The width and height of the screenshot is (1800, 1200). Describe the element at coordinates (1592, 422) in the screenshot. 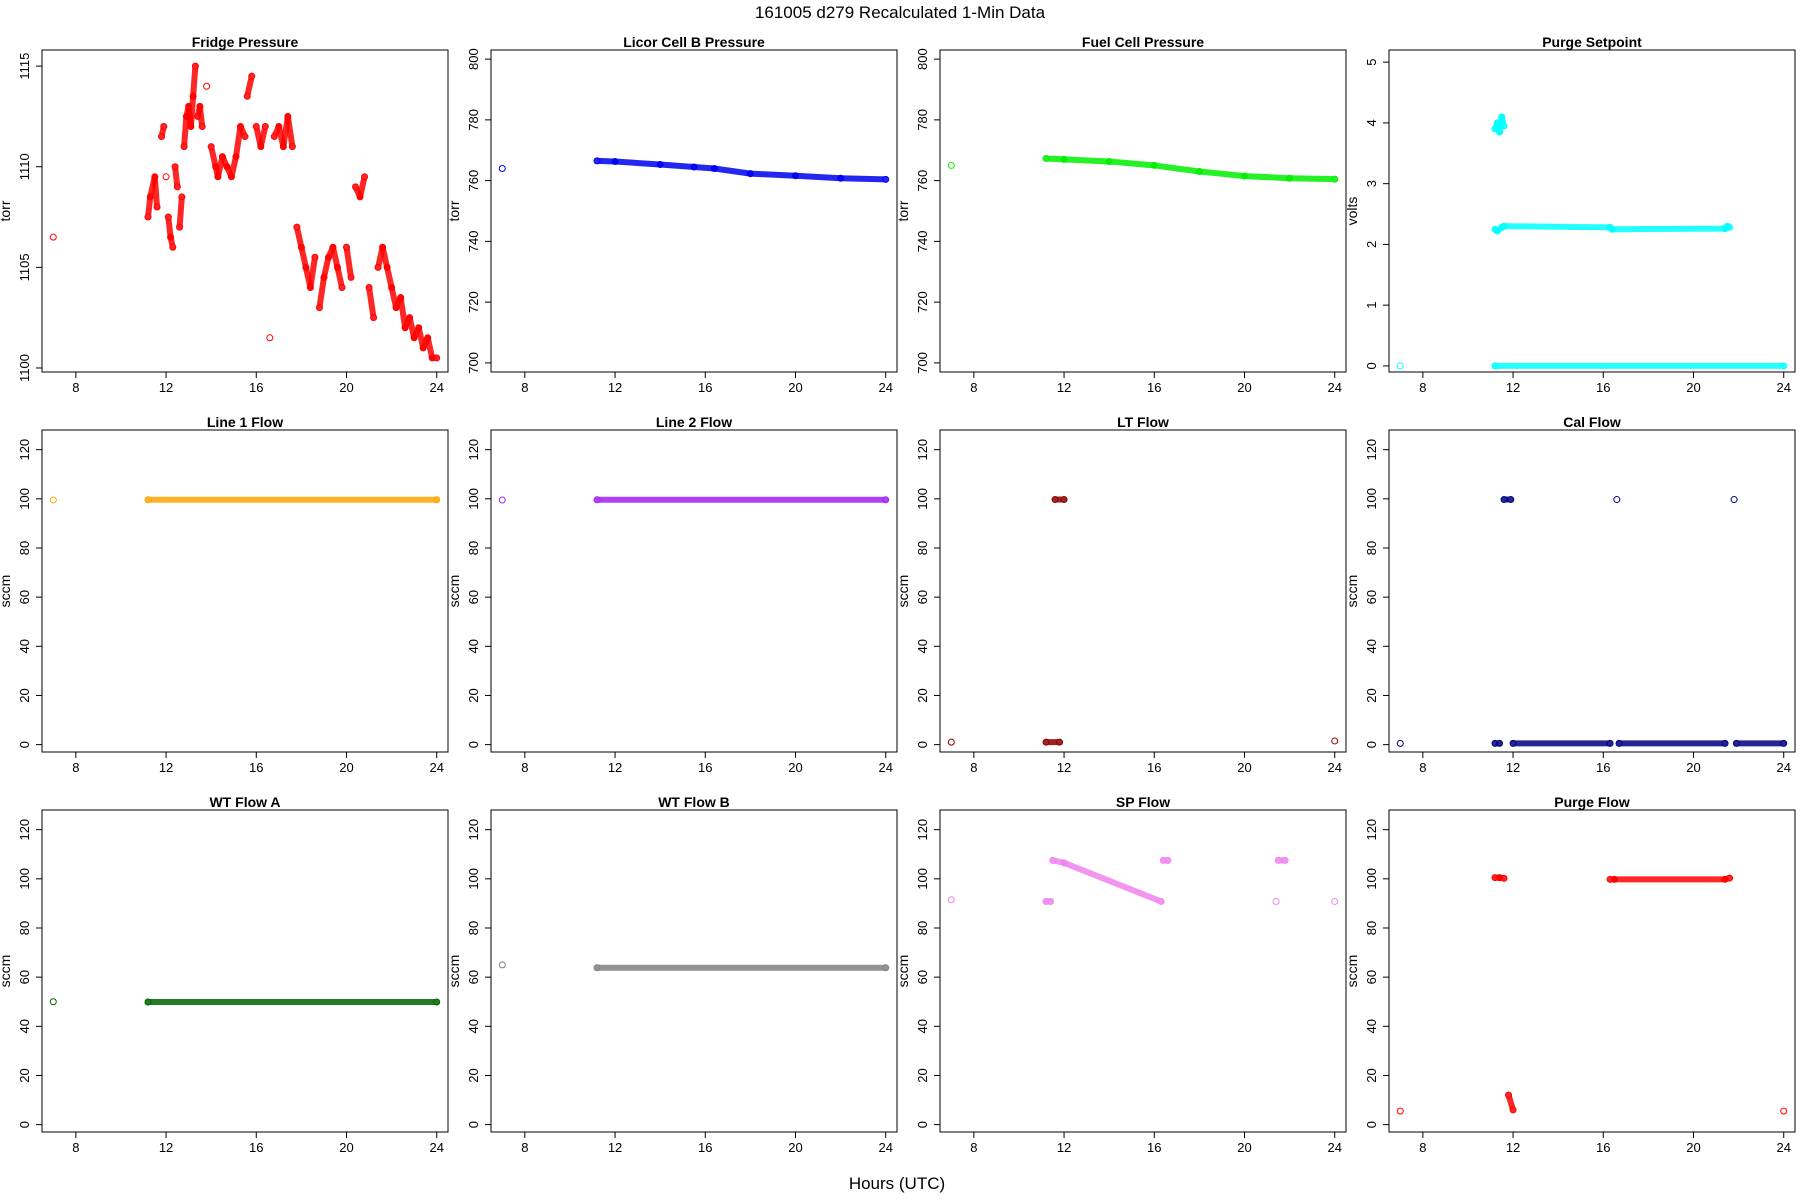

I see `panel-title: Cal Flow` at that location.